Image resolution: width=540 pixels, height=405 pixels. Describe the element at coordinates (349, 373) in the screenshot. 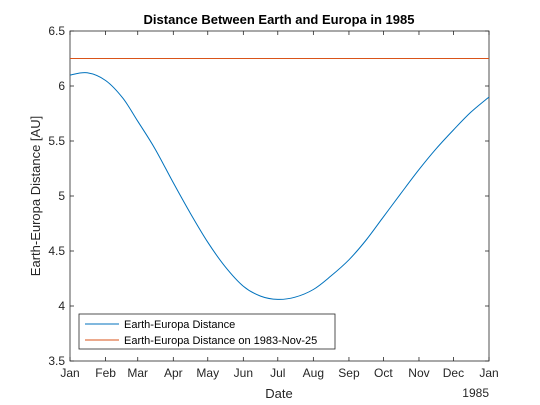

I see `x-tick-label: Sep` at that location.